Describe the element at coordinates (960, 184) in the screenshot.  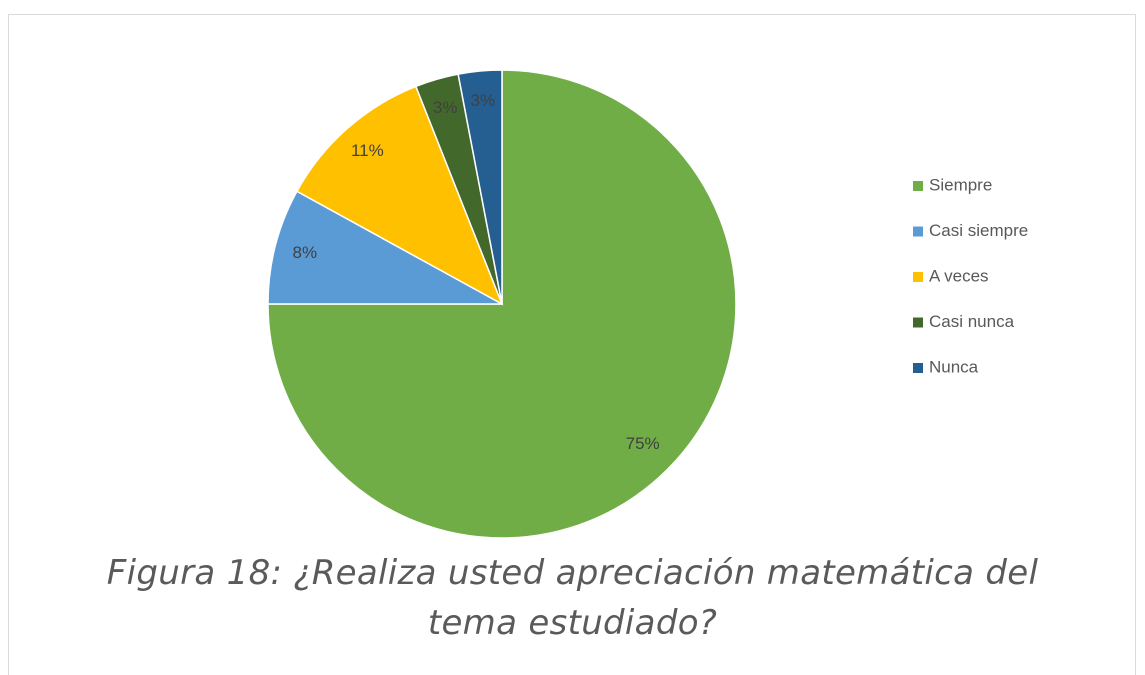
I see `legend-label: Siempre` at that location.